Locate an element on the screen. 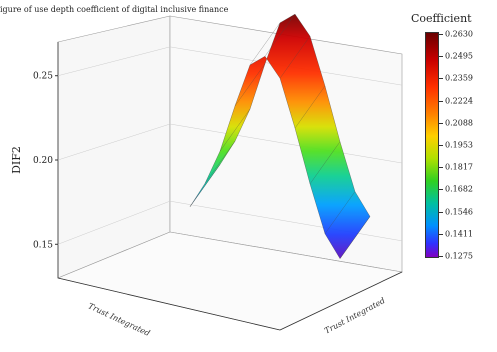  colorbar-tick-label: 0.2630 is located at coordinates (459, 34).